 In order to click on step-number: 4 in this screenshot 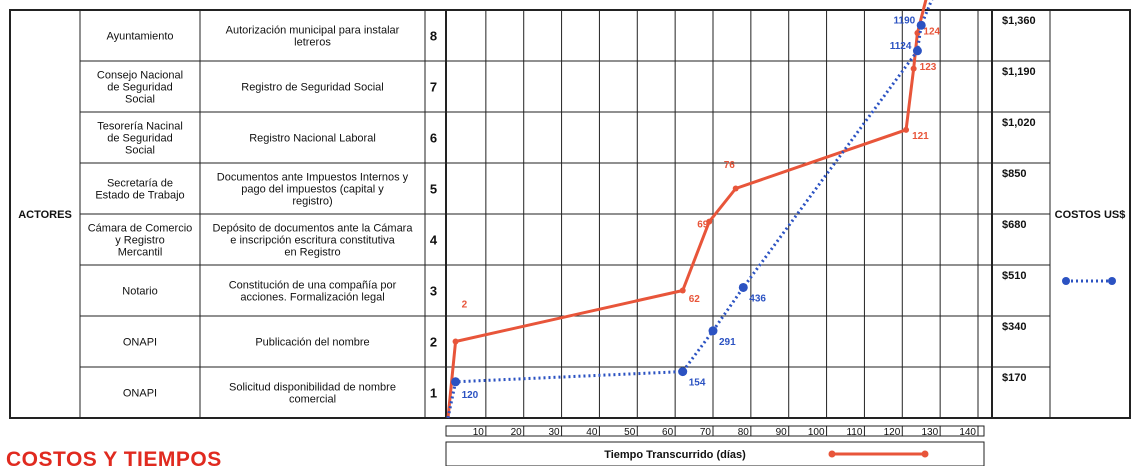, I will do `click(434, 240)`.